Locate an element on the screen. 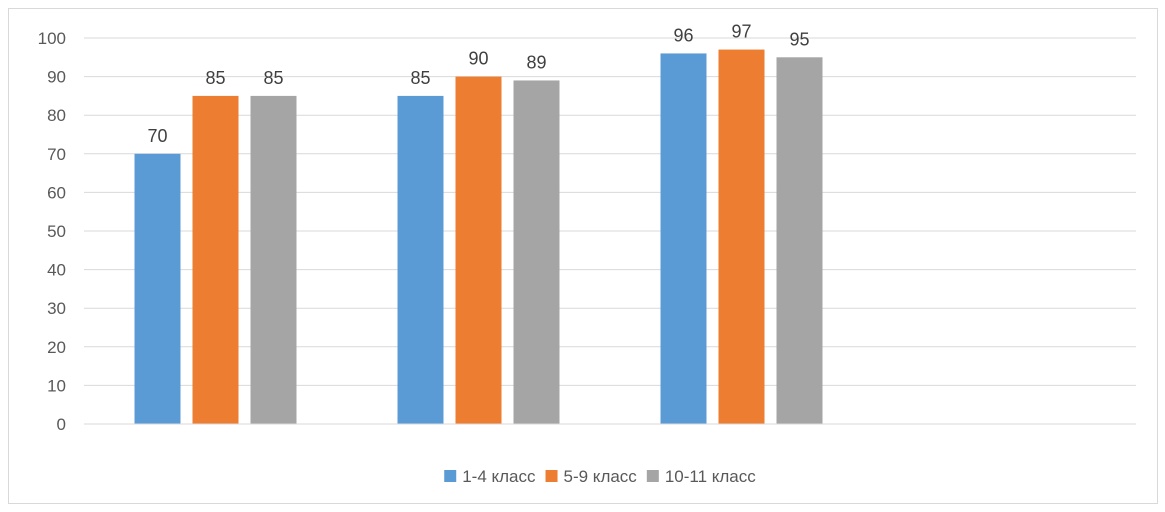 The width and height of the screenshot is (1165, 512). data-label-series3-group3: 95 is located at coordinates (799, 39).